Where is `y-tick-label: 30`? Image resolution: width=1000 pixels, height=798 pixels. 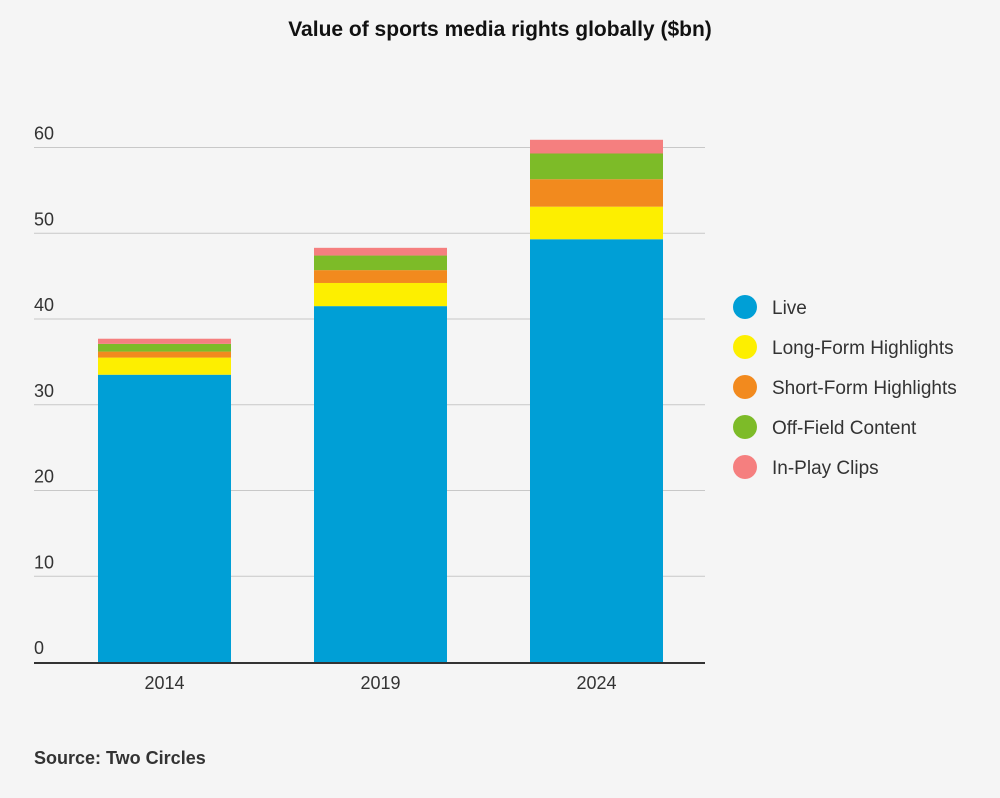
y-tick-label: 30 is located at coordinates (44, 391).